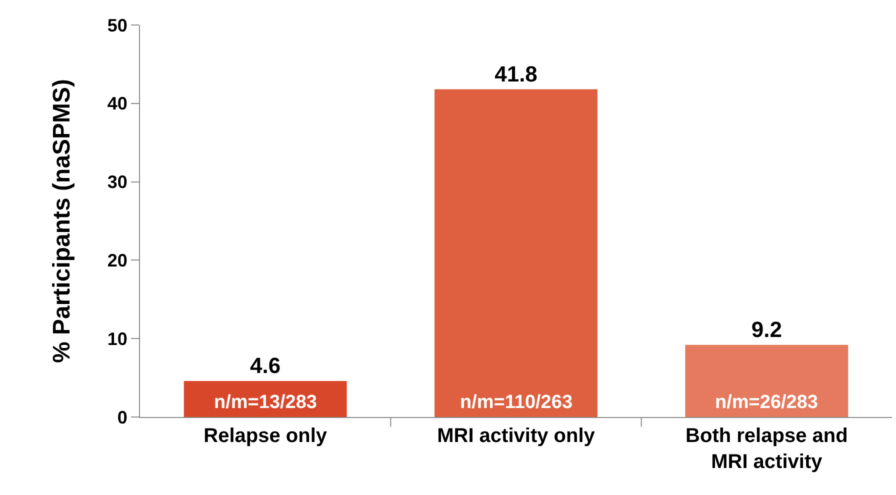  Describe the element at coordinates (516, 436) in the screenshot. I see `x-tick-label: MRI activity only` at that location.